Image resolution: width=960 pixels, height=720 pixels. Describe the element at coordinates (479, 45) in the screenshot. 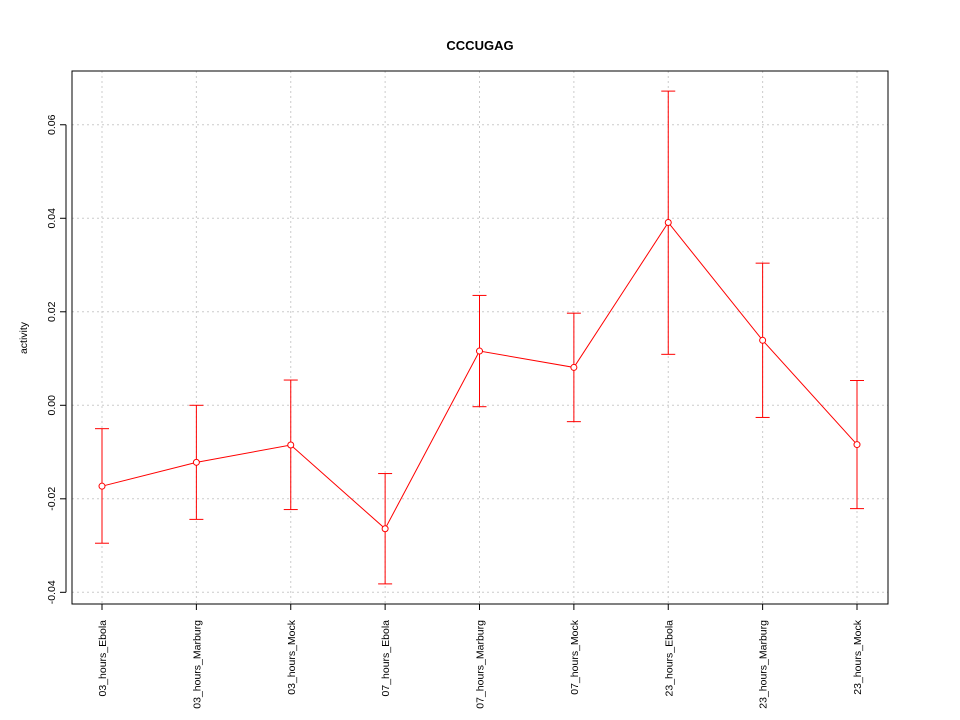

I see `chart-title: CCCUGAG` at that location.